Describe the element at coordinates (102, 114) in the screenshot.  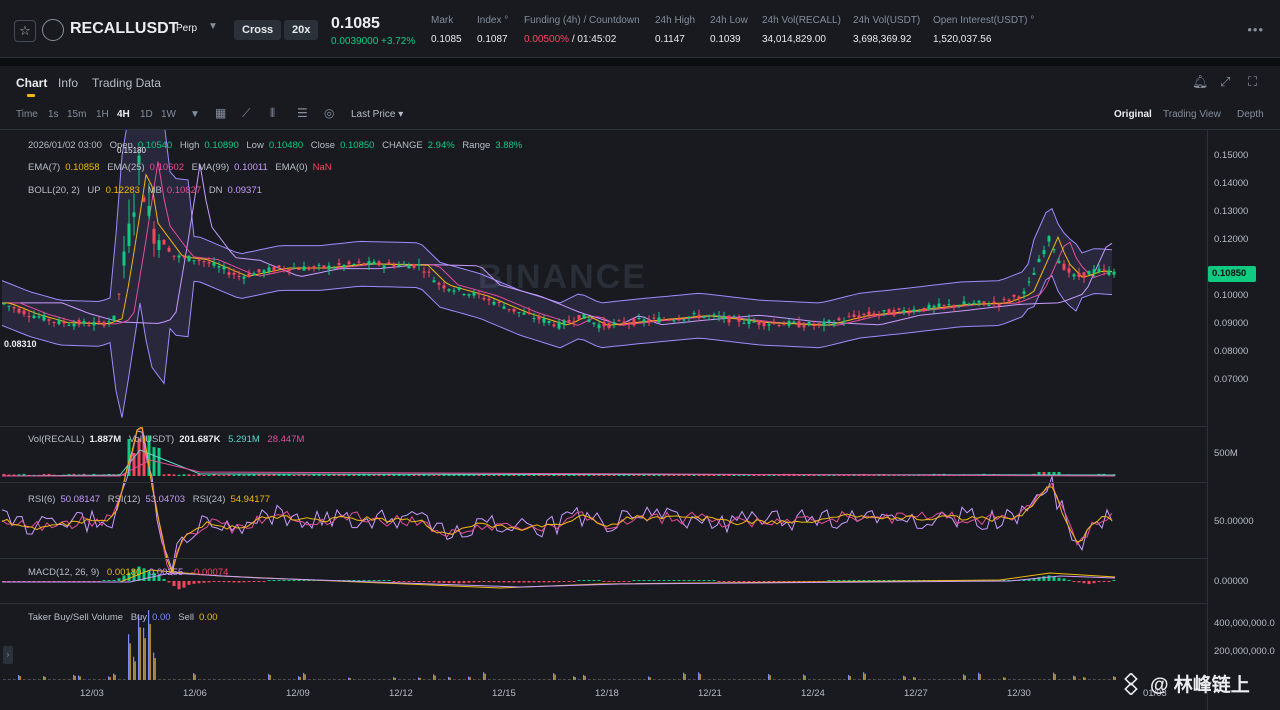
I see `interval-1h: 1H` at that location.